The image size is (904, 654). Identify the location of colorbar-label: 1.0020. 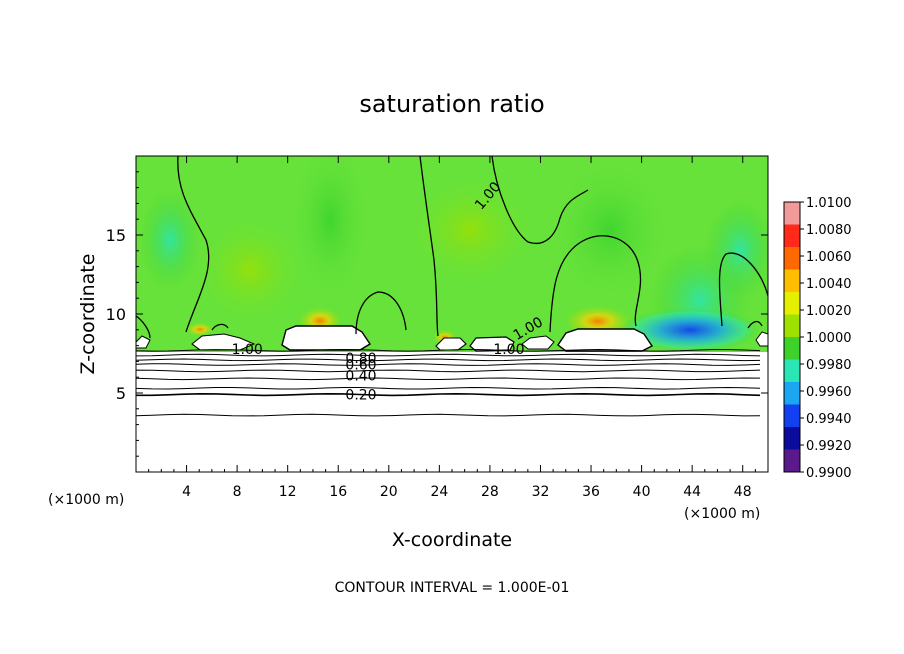
(829, 311).